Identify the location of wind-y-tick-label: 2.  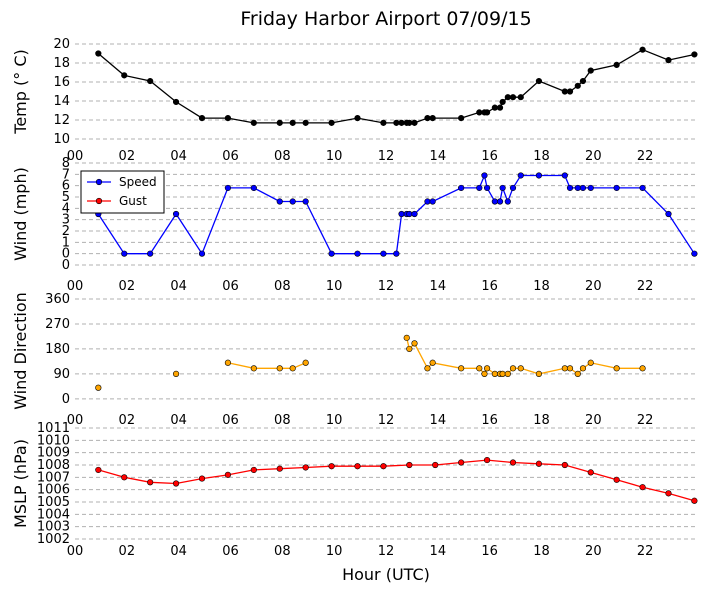
(66, 231).